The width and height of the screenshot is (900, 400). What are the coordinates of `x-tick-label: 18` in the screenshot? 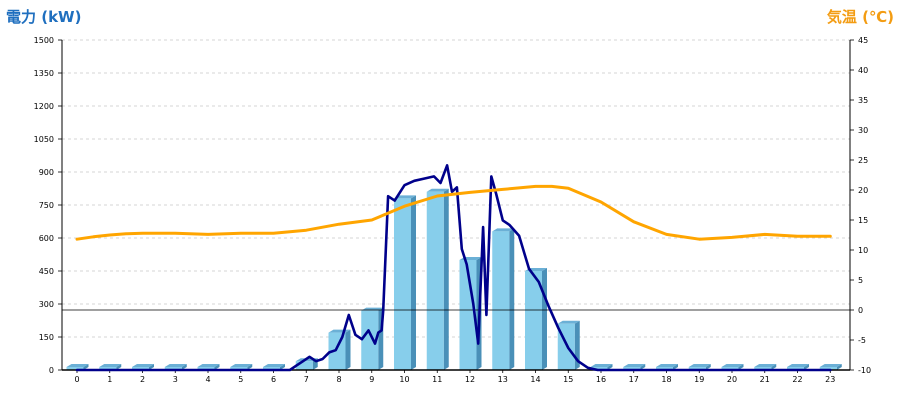 It's located at (666, 379).